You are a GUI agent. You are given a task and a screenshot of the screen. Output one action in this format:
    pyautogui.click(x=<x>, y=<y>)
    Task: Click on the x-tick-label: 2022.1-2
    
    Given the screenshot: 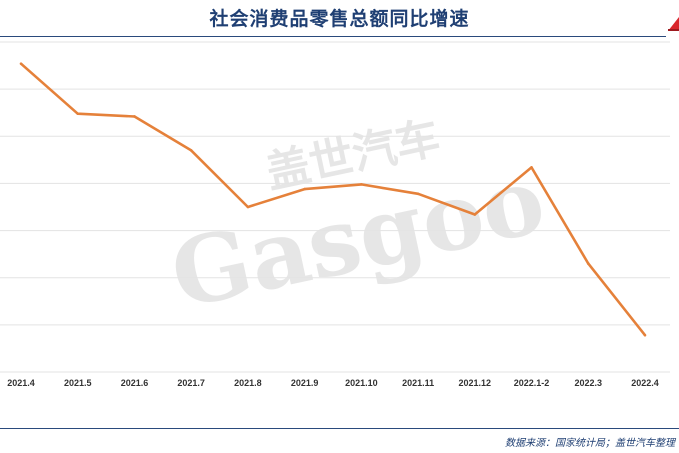 What is the action you would take?
    pyautogui.click(x=532, y=383)
    